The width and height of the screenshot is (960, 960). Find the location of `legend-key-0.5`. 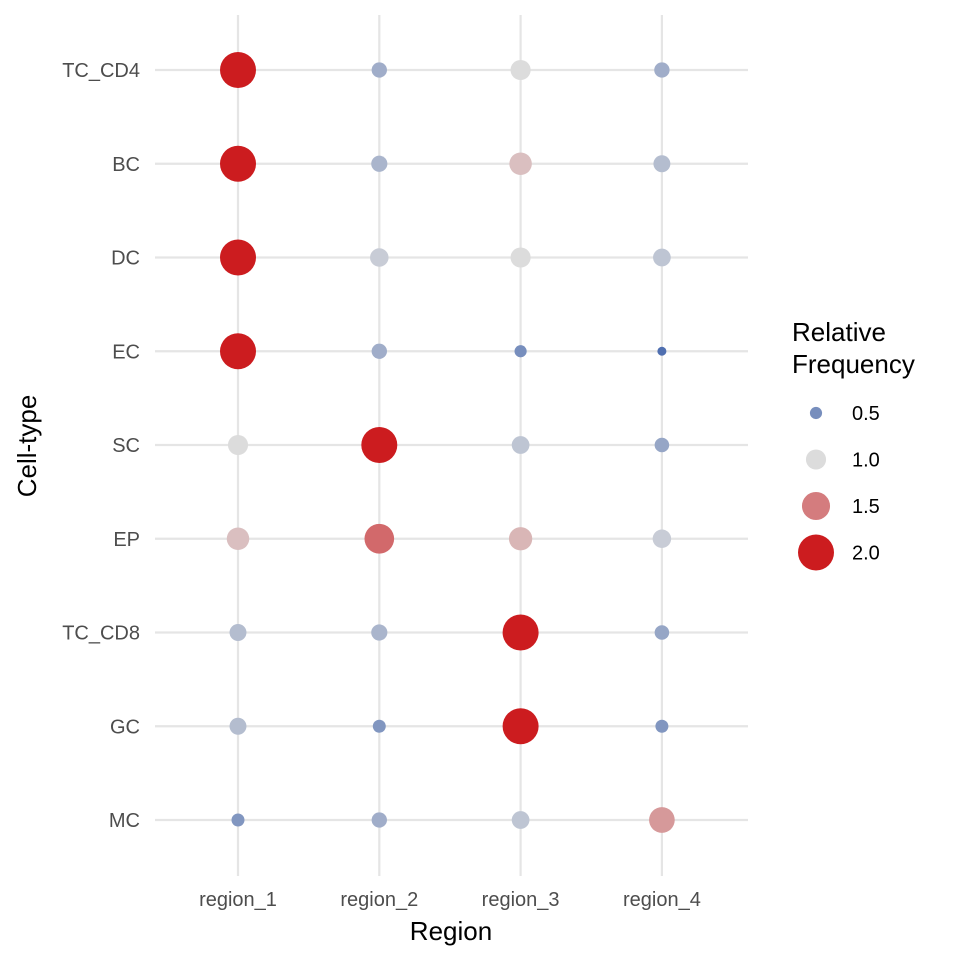

legend-key-0.5 is located at coordinates (816, 413).